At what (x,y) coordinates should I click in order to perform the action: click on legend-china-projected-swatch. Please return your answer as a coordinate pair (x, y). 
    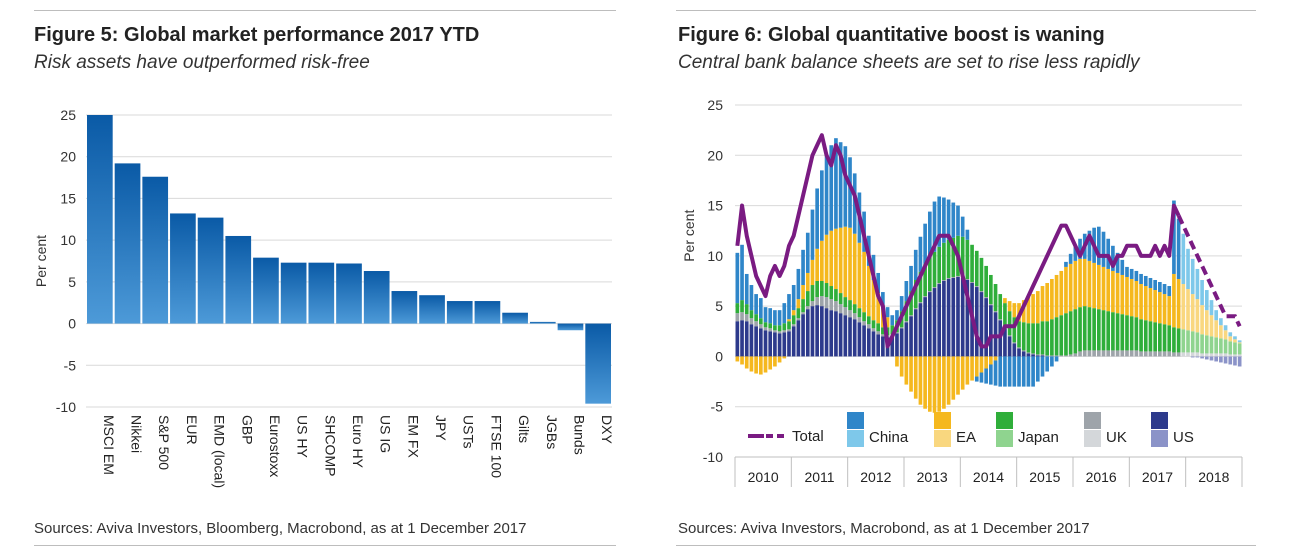
    Looking at the image, I should click on (855, 438).